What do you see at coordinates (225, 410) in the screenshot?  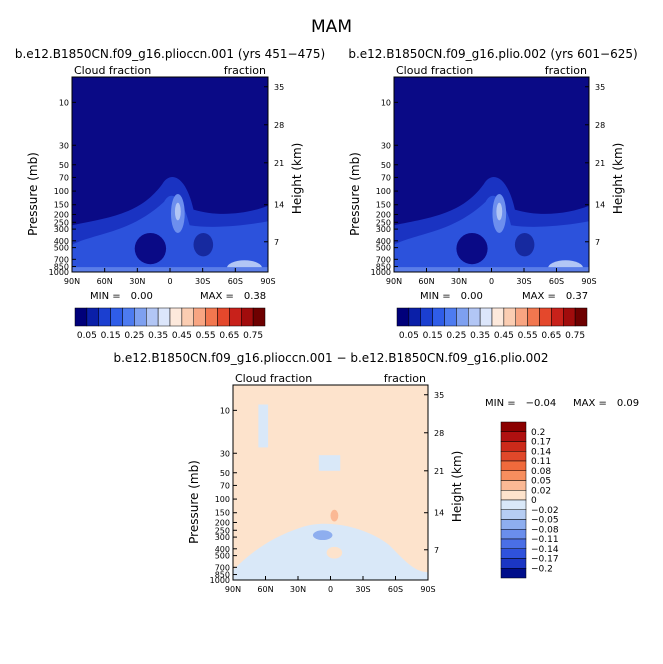 I see `pressure-tick-label: 10` at bounding box center [225, 410].